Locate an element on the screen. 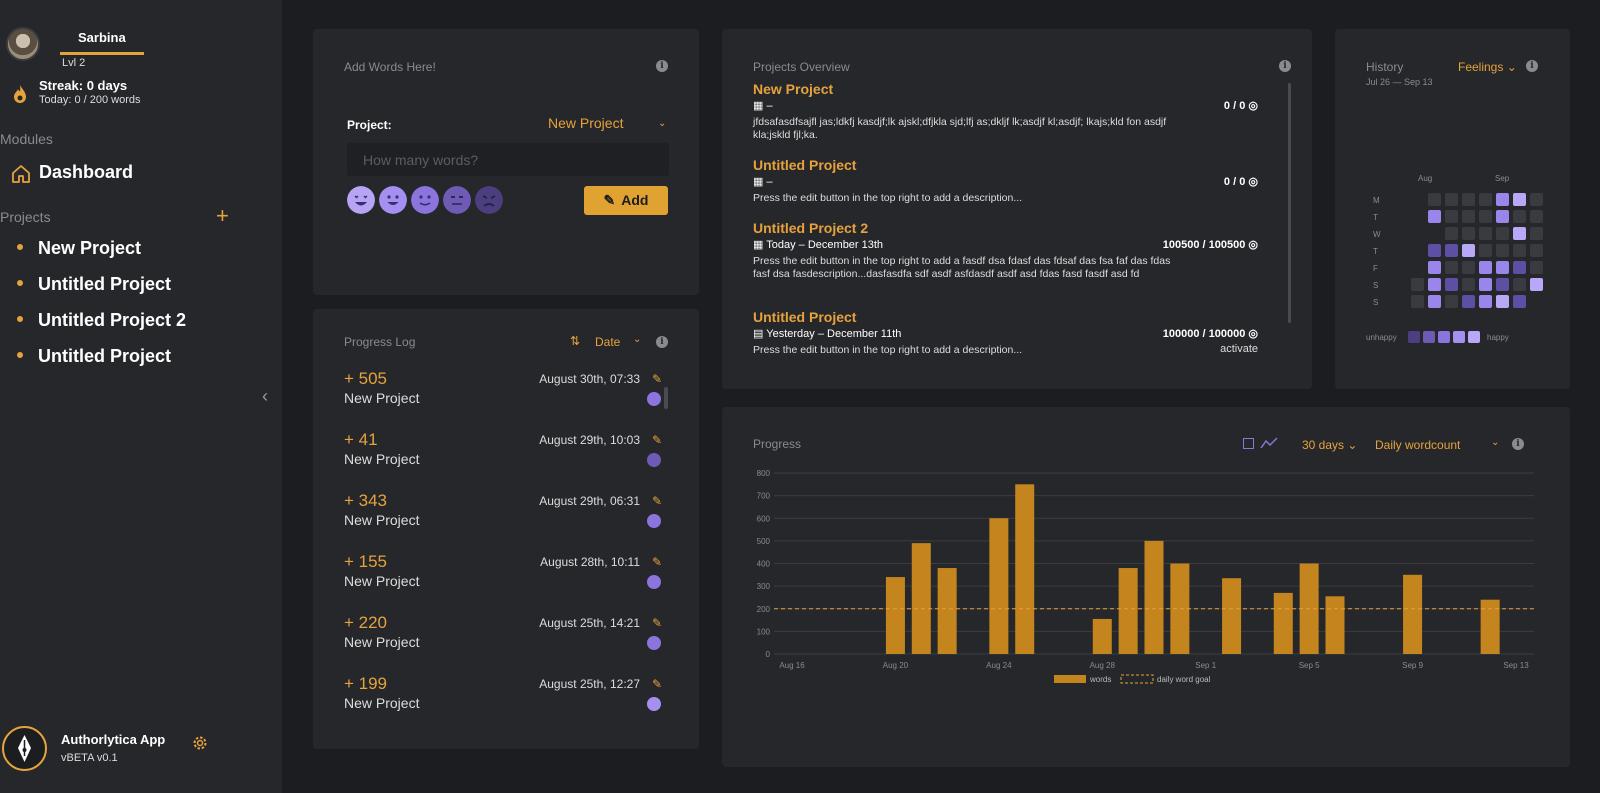 The image size is (1600, 793). mood-neutral-icon is located at coordinates (457, 200).